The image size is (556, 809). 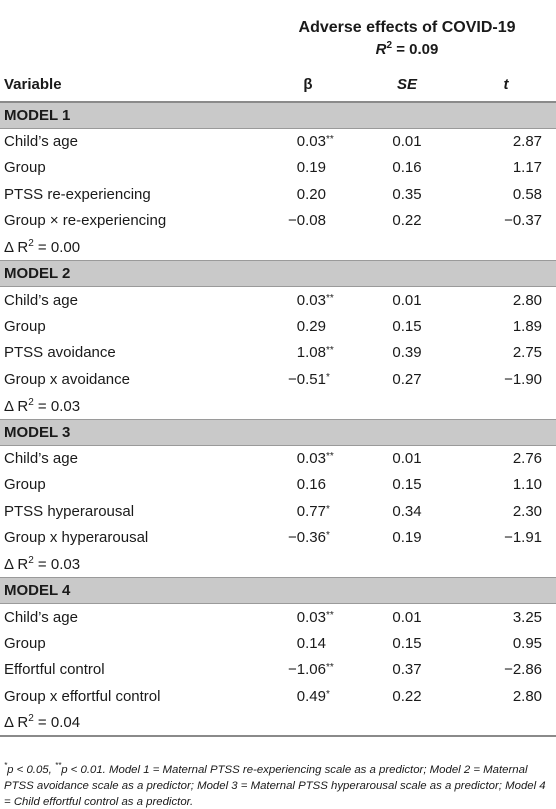 What do you see at coordinates (60, 353) in the screenshot?
I see `variable-cell: PTSS avoidance` at bounding box center [60, 353].